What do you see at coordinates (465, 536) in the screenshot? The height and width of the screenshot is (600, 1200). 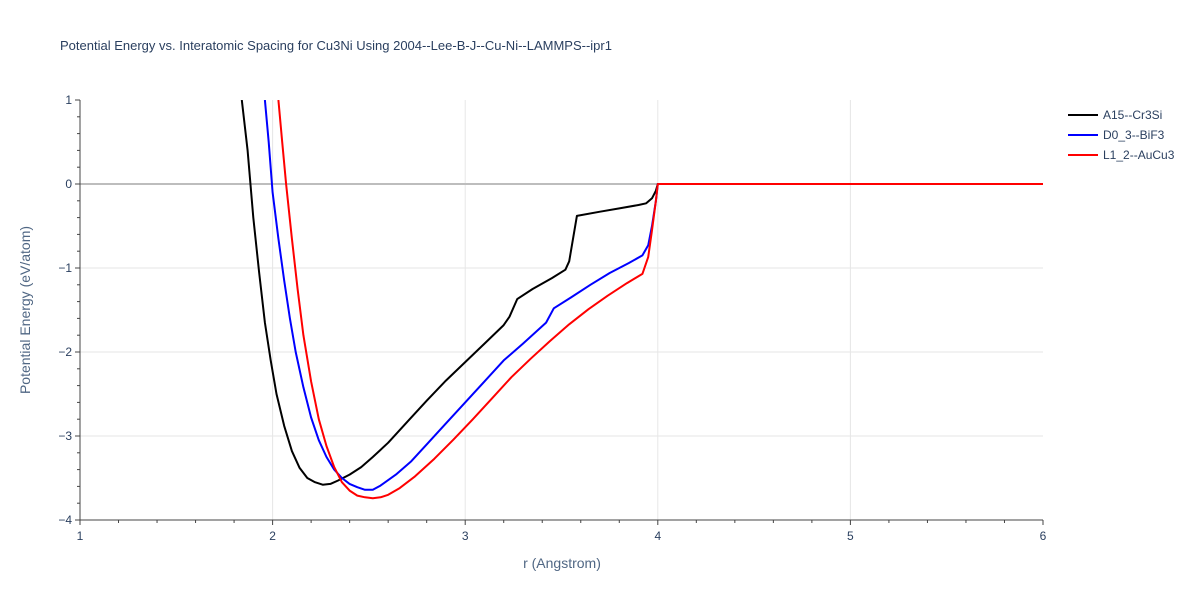 I see `x-tick-label: 3` at bounding box center [465, 536].